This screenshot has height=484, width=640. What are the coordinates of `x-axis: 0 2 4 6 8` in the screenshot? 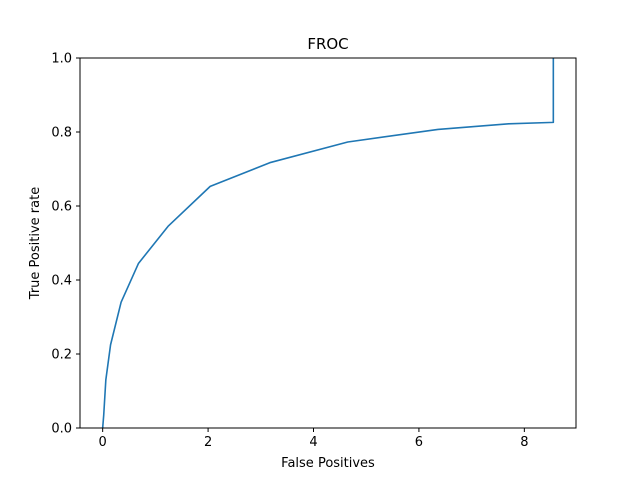 It's located at (313, 439).